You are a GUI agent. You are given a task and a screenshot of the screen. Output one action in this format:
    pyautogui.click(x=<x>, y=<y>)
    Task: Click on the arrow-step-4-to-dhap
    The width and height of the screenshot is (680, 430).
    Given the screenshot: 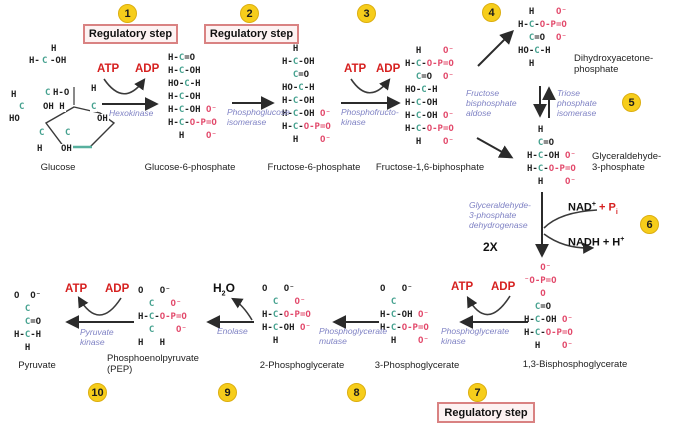 What is the action you would take?
    pyautogui.click(x=495, y=48)
    